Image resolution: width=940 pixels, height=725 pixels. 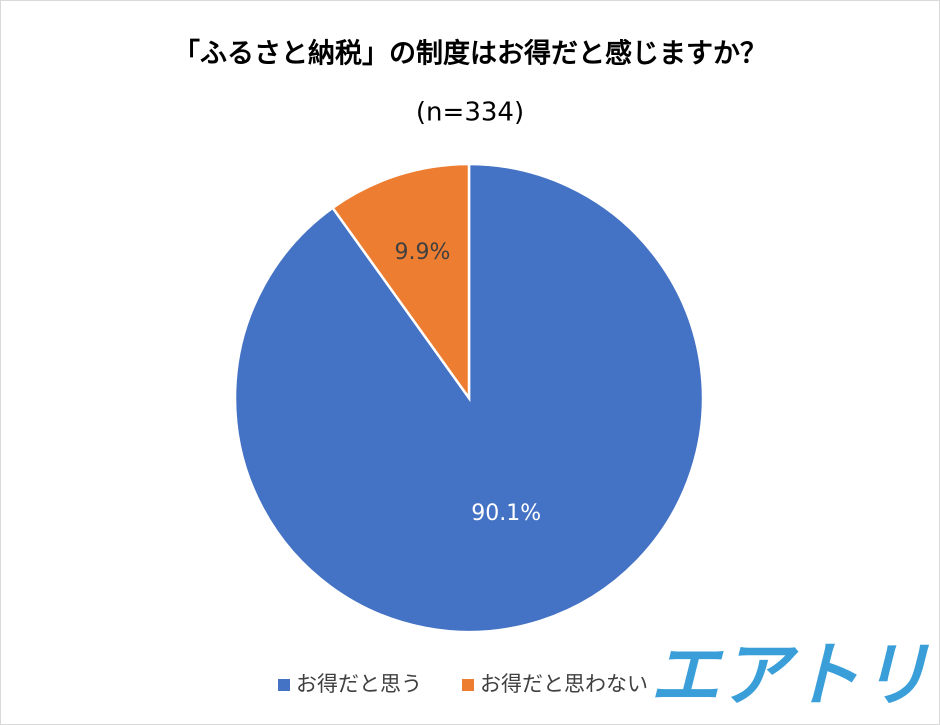 I want to click on legend-label: お得だと思う, so click(x=359, y=684).